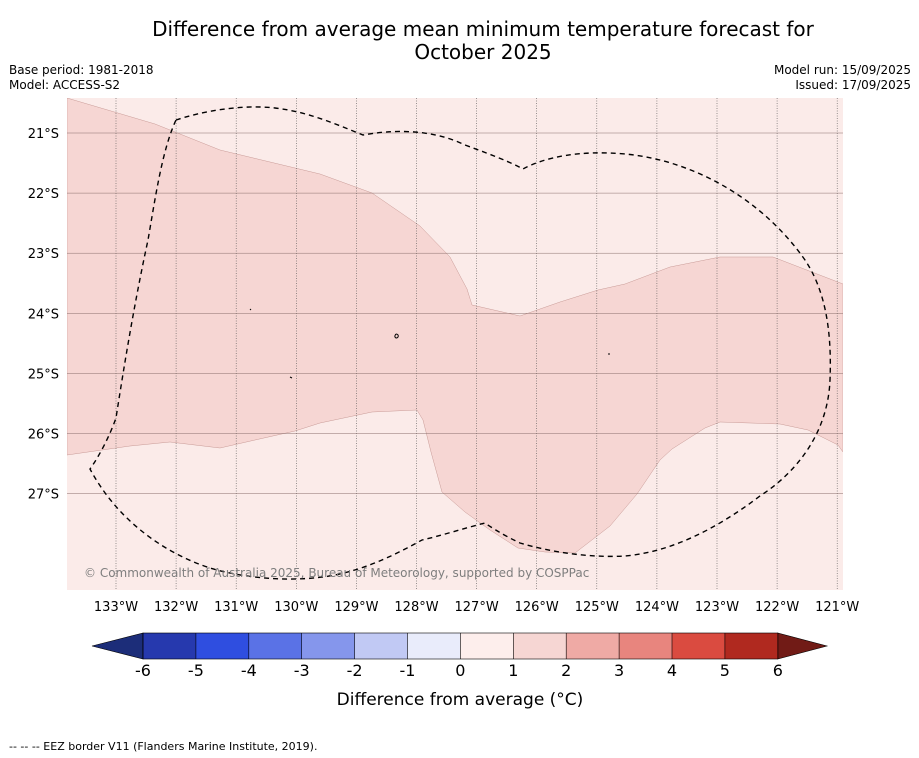 Image resolution: width=919 pixels, height=758 pixels. Describe the element at coordinates (416, 607) in the screenshot. I see `longitude-tick-label: 128°W` at that location.